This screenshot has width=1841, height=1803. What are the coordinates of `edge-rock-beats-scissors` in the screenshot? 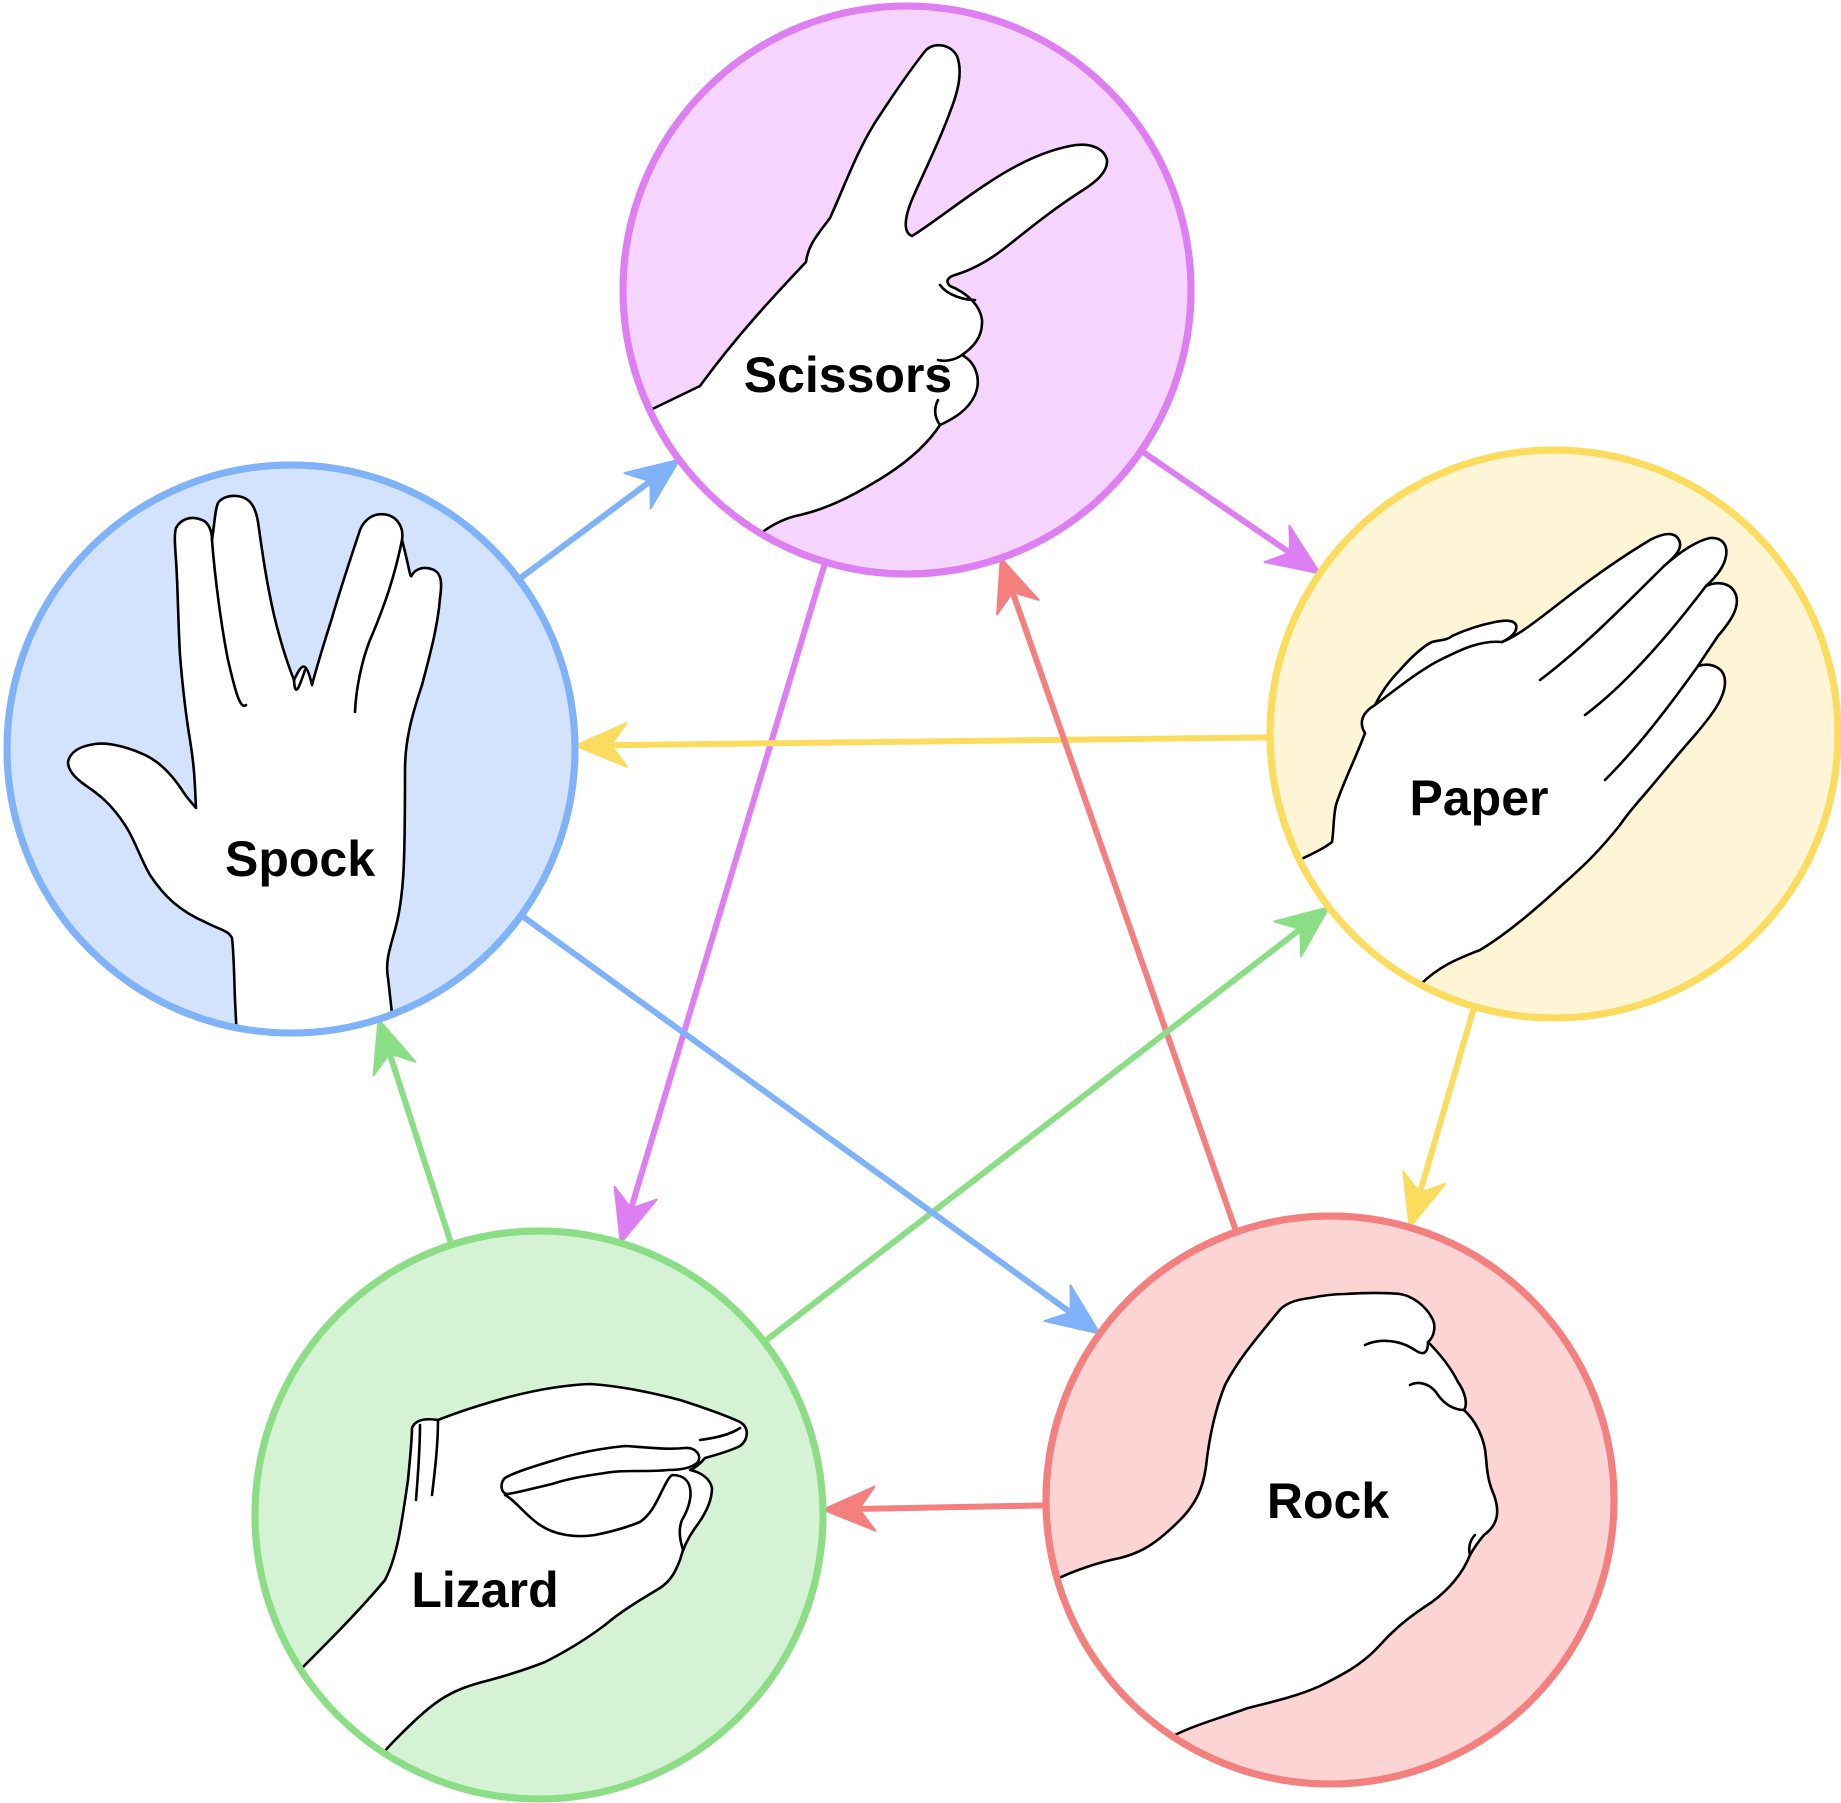 It's located at (1118, 895).